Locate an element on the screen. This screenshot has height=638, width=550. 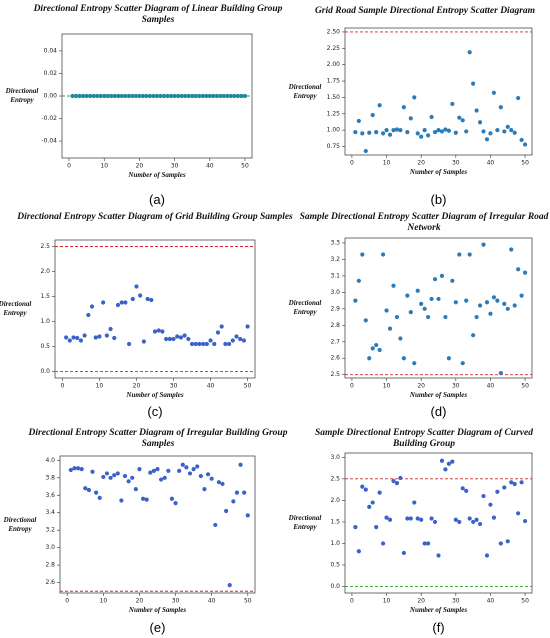
y-tick-label: 2.5 is located at coordinates (335, 478).